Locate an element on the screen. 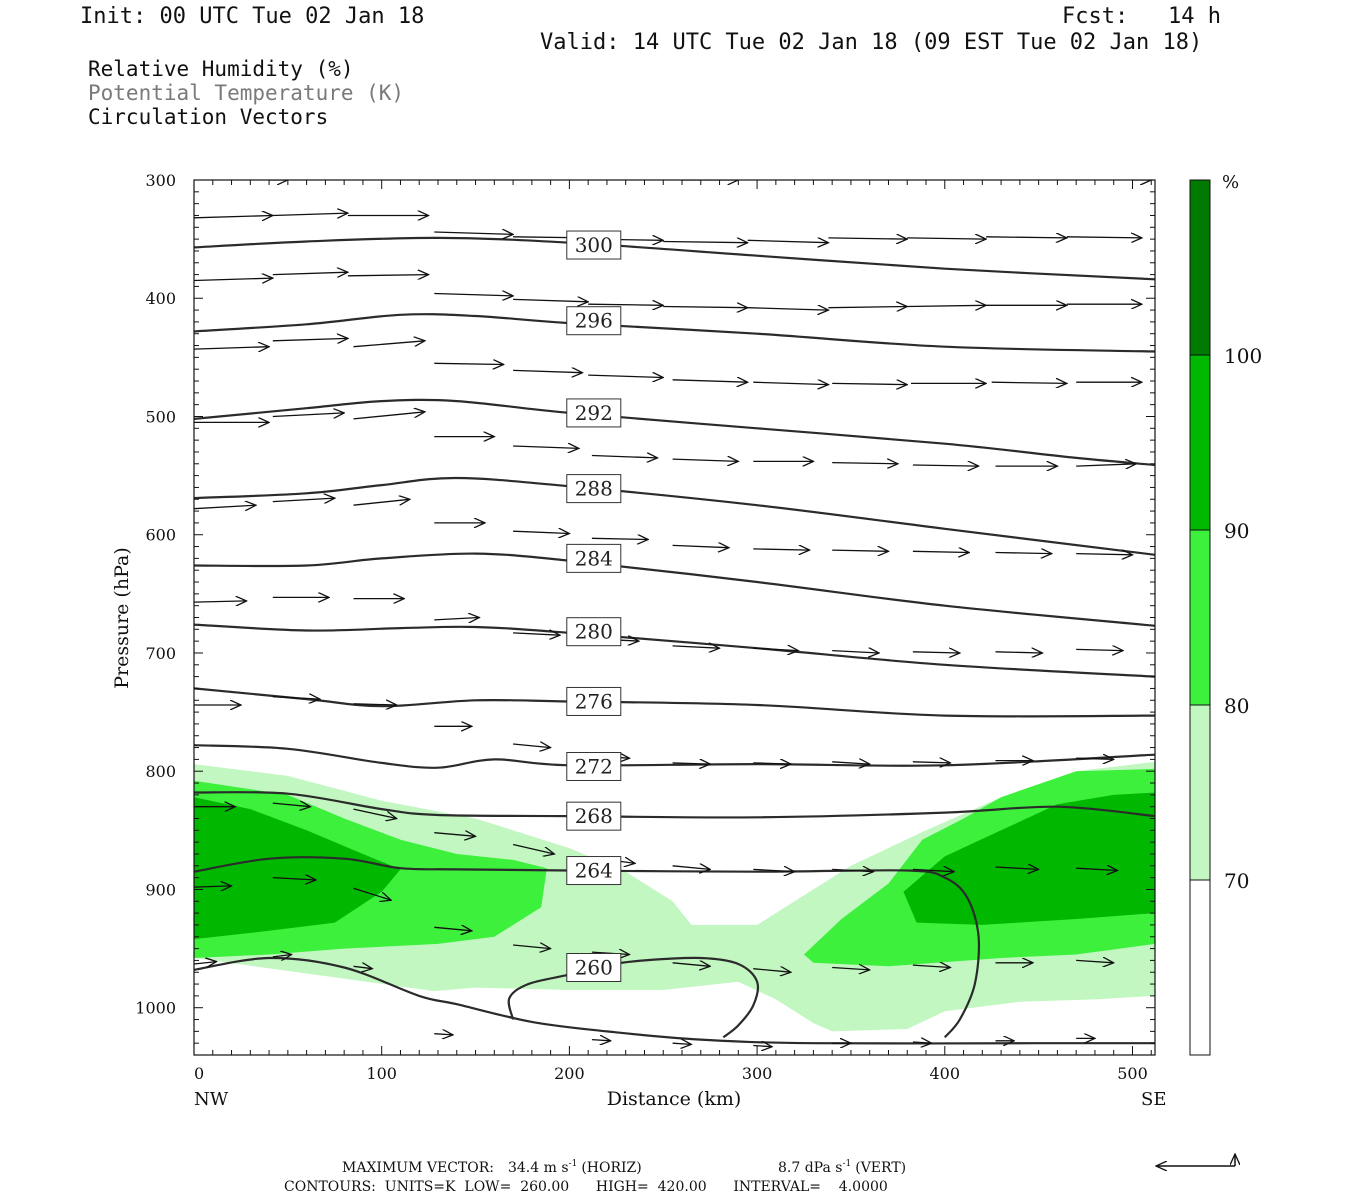 The image size is (1350, 1200). isentrope-label-280: 280 is located at coordinates (594, 632).